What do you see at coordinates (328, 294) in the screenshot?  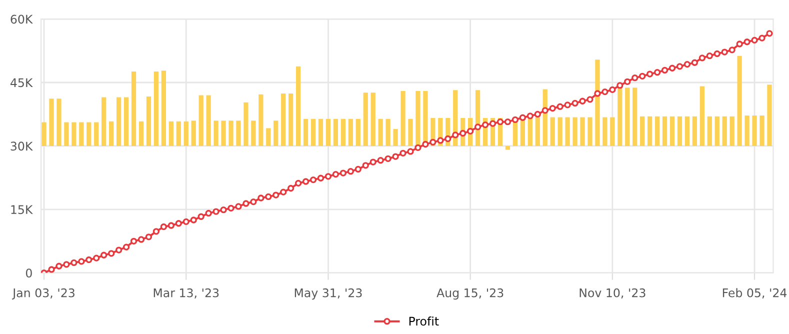 I see `x-tick-label: May 31, '23` at bounding box center [328, 294].